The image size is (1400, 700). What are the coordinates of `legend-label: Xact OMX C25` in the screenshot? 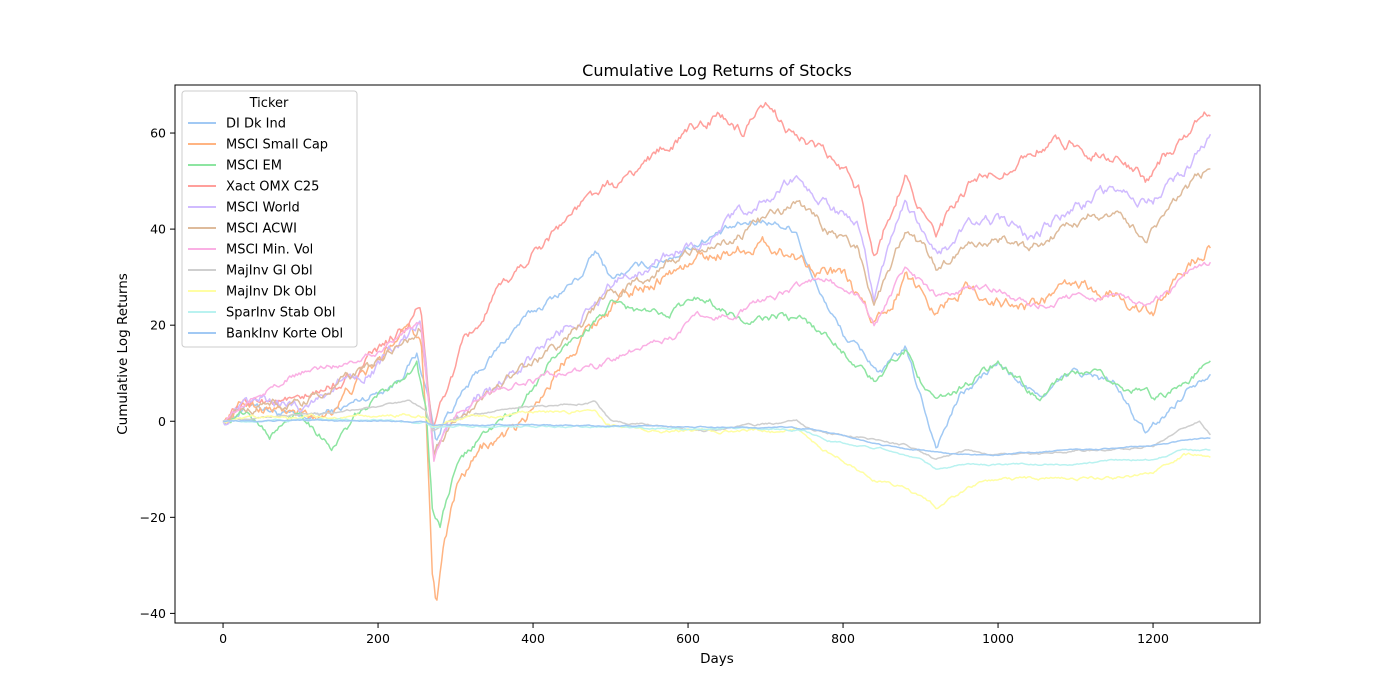 It's located at (272, 187).